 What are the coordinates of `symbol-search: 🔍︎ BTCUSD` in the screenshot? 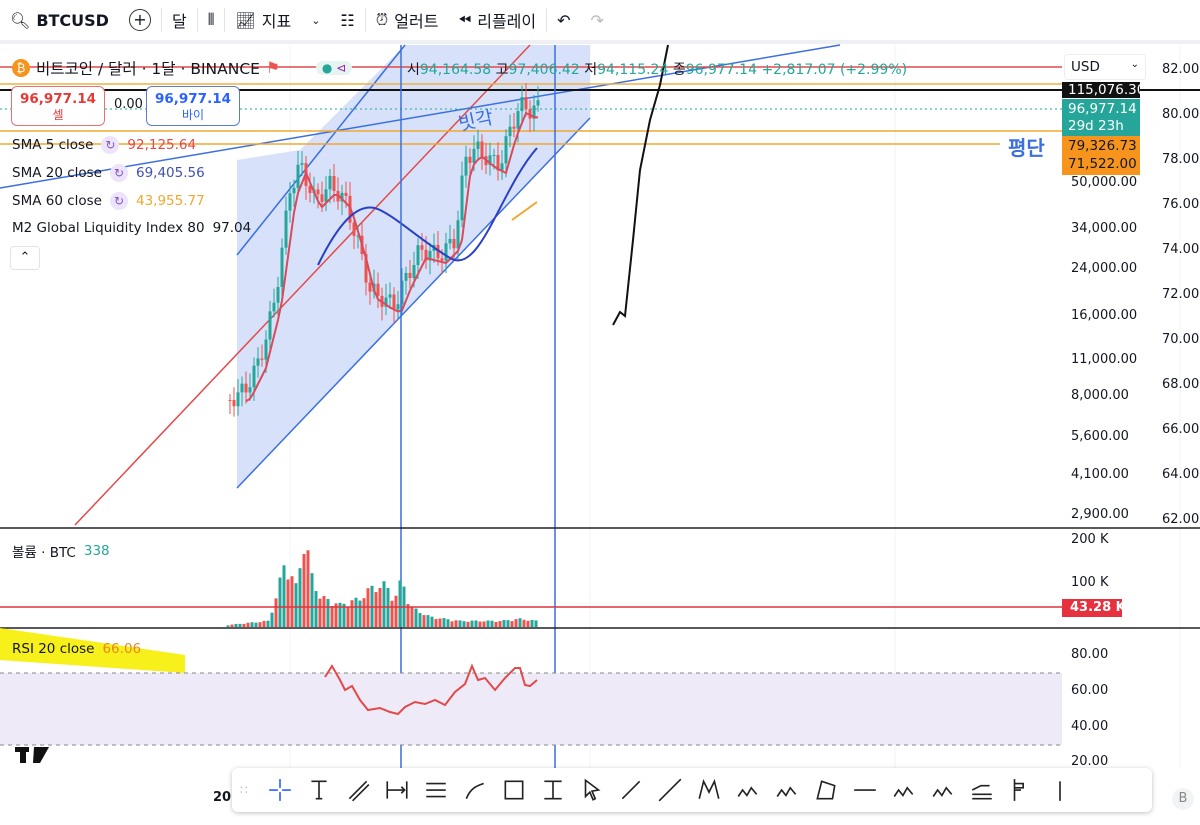 It's located at (59, 20).